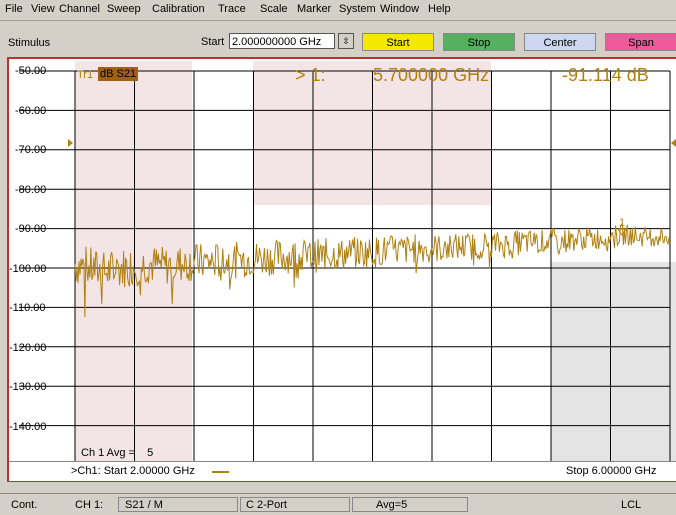 Image resolution: width=676 pixels, height=515 pixels. Describe the element at coordinates (398, 42) in the screenshot. I see `start-button: Start` at that location.